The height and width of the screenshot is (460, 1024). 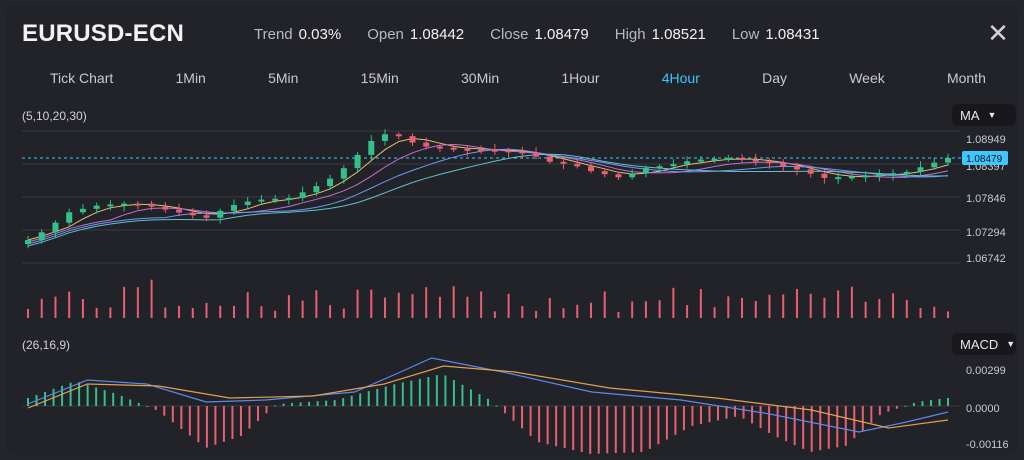 What do you see at coordinates (480, 78) in the screenshot?
I see `tab-30min: 30Min` at bounding box center [480, 78].